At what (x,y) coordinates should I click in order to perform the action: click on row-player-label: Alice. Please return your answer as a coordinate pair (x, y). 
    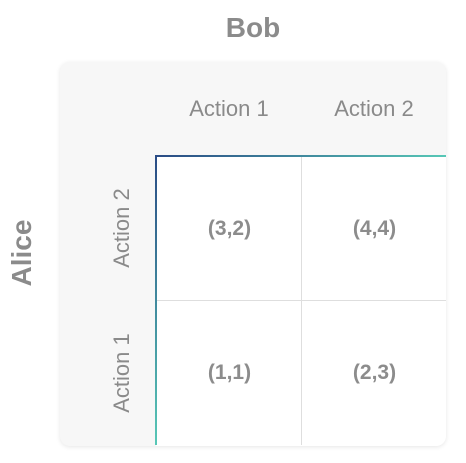
    Looking at the image, I should click on (21, 253).